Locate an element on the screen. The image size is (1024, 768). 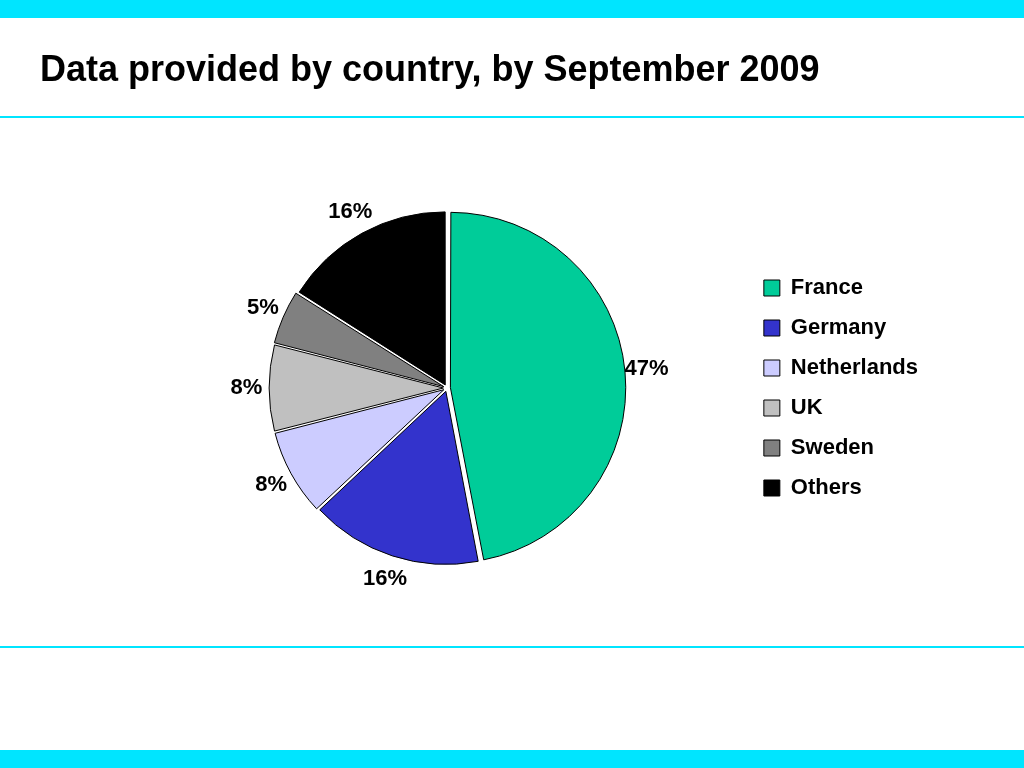
data-label: 47% is located at coordinates (646, 368).